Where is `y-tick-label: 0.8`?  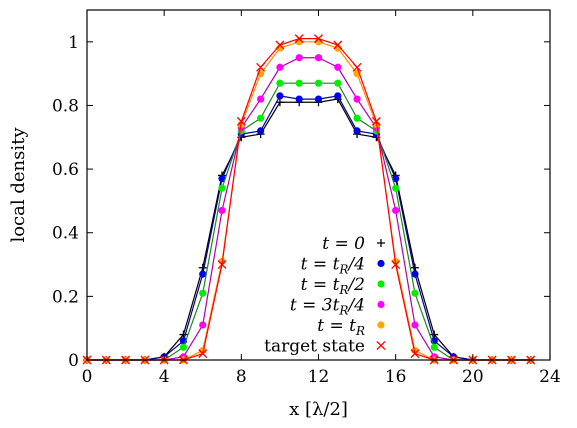
y-tick-label: 0.8 is located at coordinates (65, 106).